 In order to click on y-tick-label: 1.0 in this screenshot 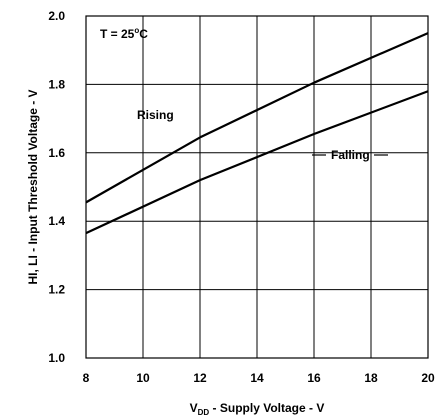, I will do `click(56, 358)`.